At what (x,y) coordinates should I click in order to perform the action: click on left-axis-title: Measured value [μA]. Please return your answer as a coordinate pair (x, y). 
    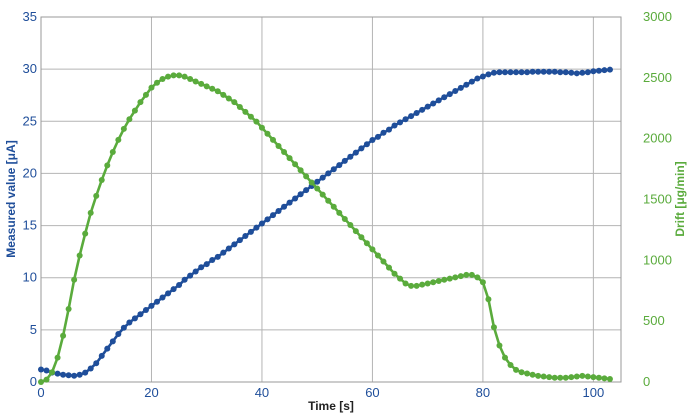
    Looking at the image, I should click on (11, 198).